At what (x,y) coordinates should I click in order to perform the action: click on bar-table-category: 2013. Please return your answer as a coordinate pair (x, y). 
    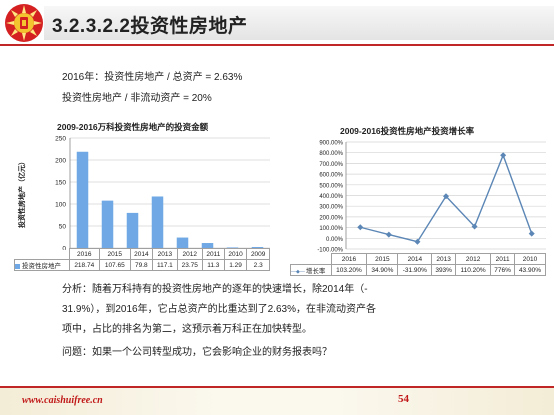
    Looking at the image, I should click on (165, 254).